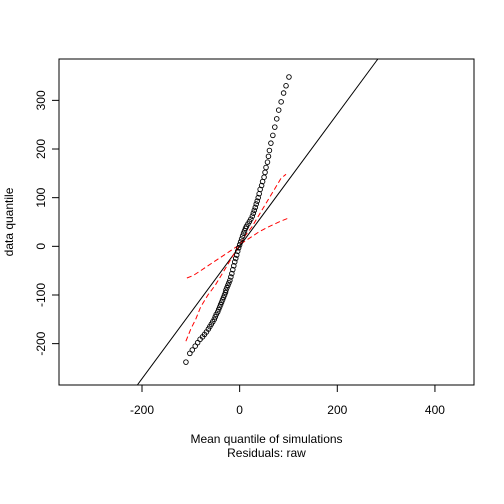  What do you see at coordinates (142, 410) in the screenshot?
I see `x-tick-label: -200` at bounding box center [142, 410].